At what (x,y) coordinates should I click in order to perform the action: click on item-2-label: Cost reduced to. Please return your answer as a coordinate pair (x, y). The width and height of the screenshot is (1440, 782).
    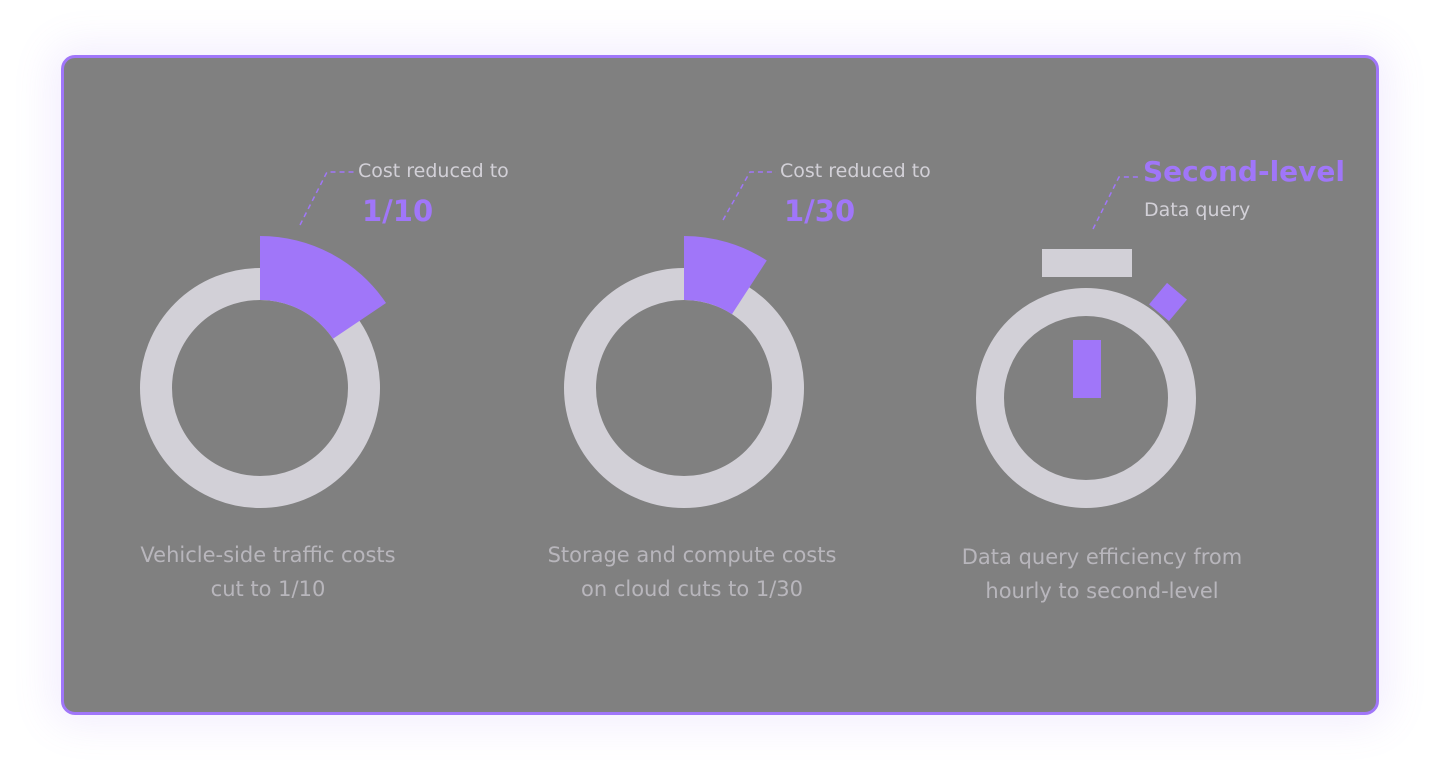
    Looking at the image, I should click on (855, 171).